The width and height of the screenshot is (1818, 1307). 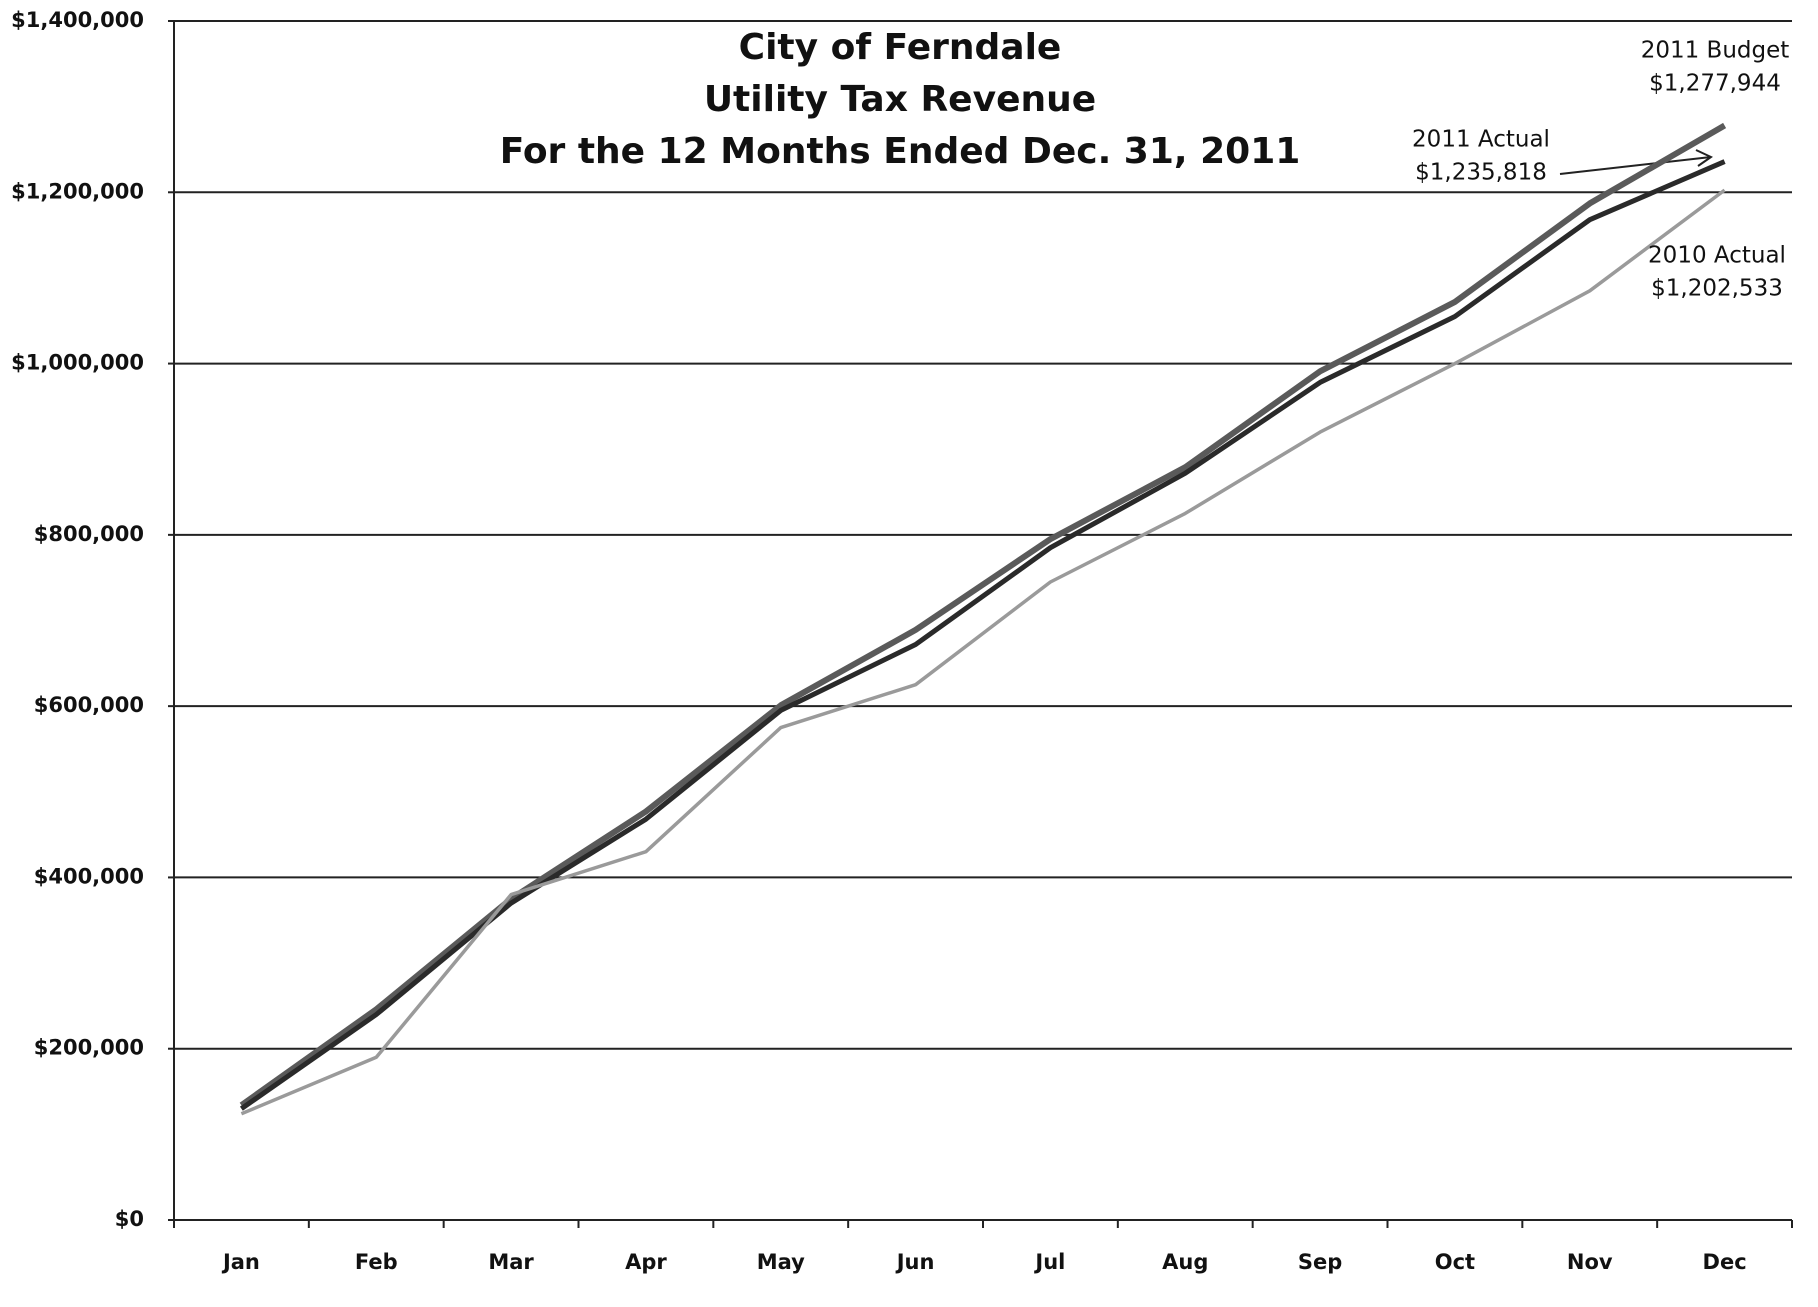 What do you see at coordinates (77, 363) in the screenshot?
I see `y-tick-label: $1,000,000` at bounding box center [77, 363].